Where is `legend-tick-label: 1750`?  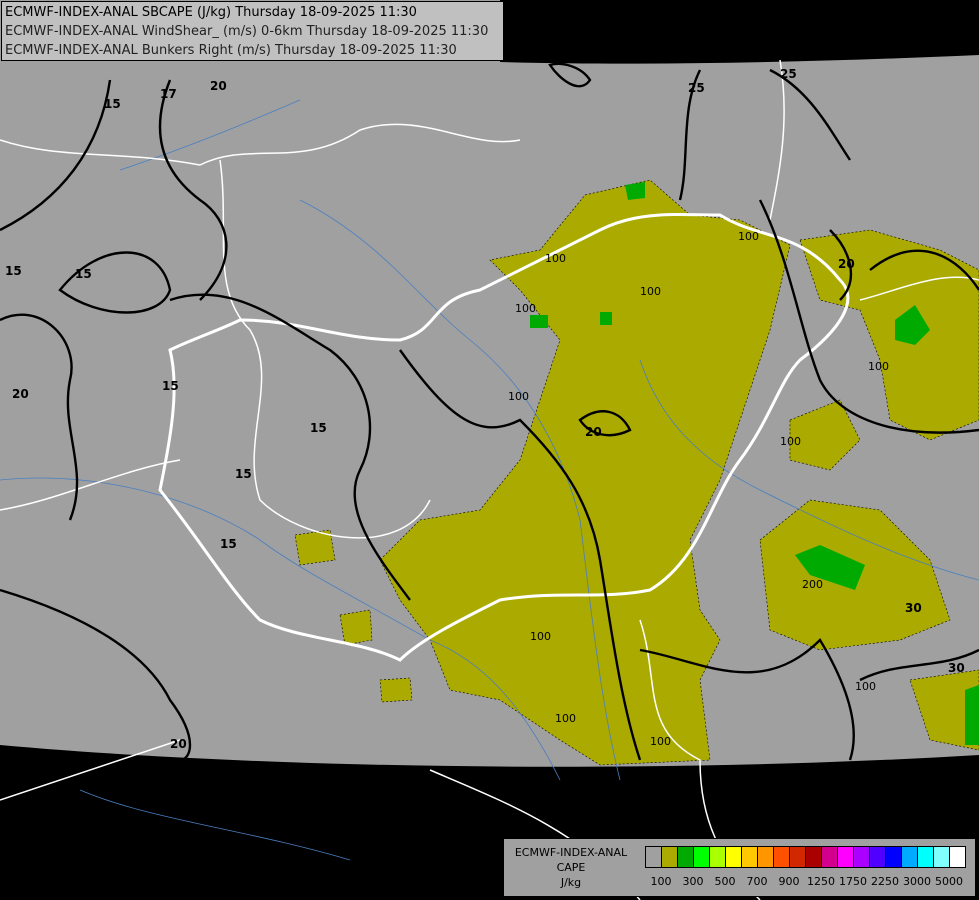
legend-tick-label: 1750 is located at coordinates (853, 881).